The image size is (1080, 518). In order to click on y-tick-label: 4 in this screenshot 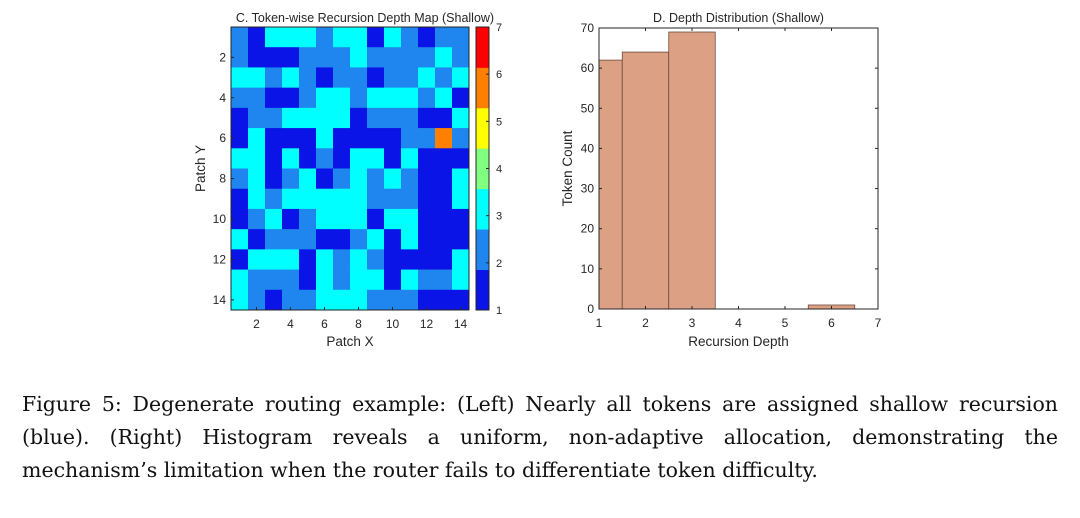, I will do `click(222, 98)`.